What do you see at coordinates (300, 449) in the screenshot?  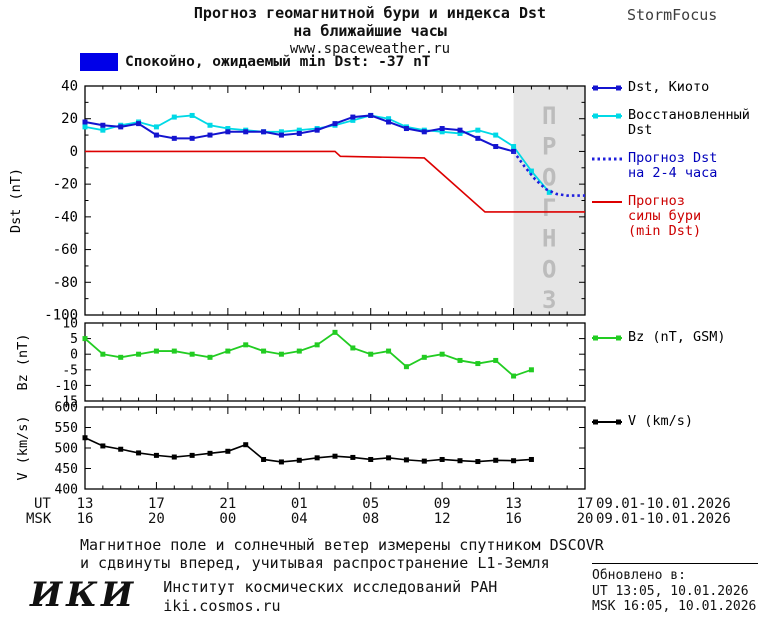 I see `v-chart: 600 550 500 450 400 V (km/s)` at bounding box center [300, 449].